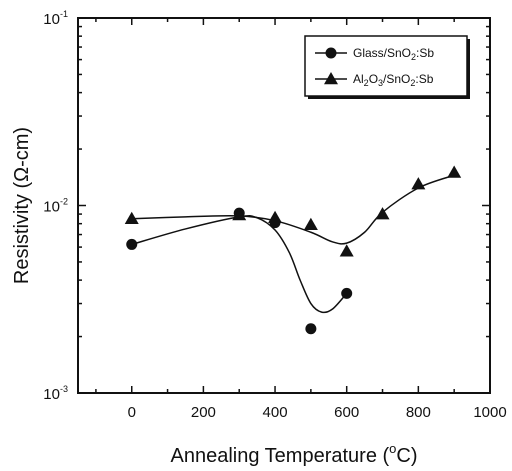  Describe the element at coordinates (64, 389) in the screenshot. I see `y-tick-exponent: -3` at that location.